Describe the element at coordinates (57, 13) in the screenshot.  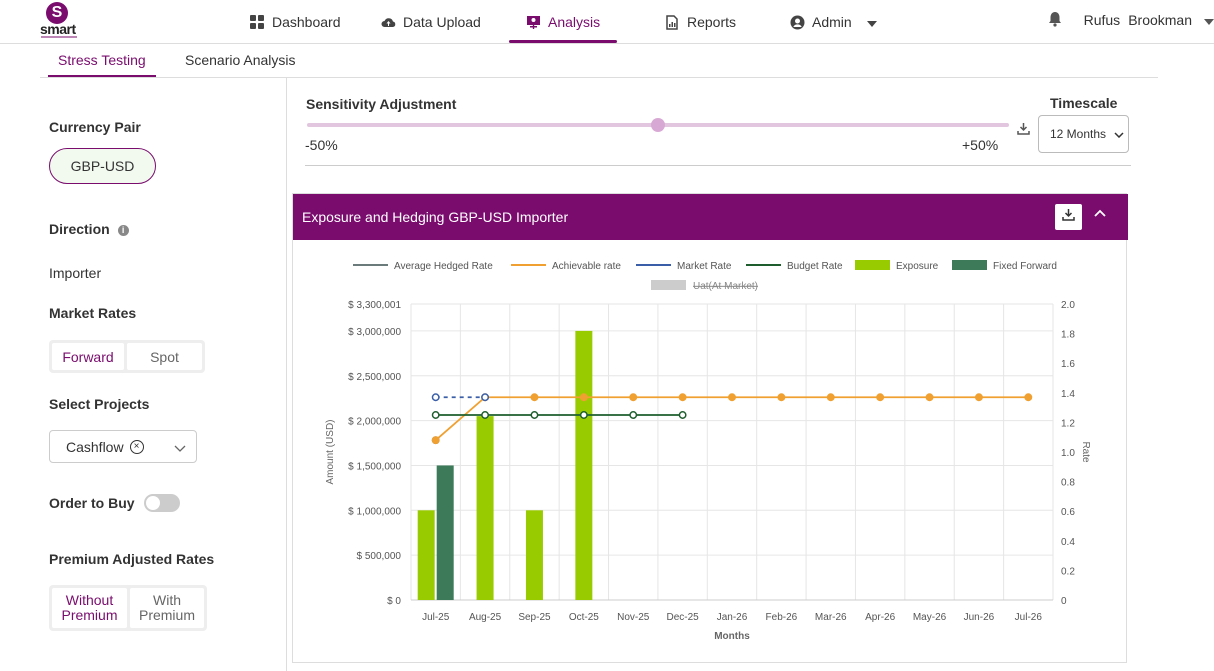
I see `logo-mark: S` at that location.